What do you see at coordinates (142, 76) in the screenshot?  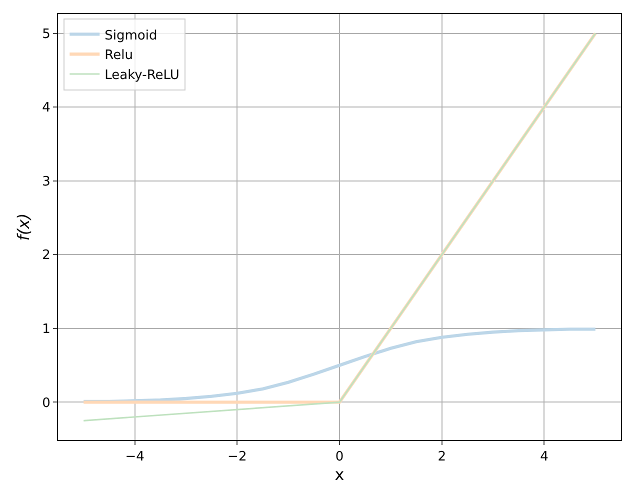 I see `legend-label: Leaky-ReLU` at bounding box center [142, 76].